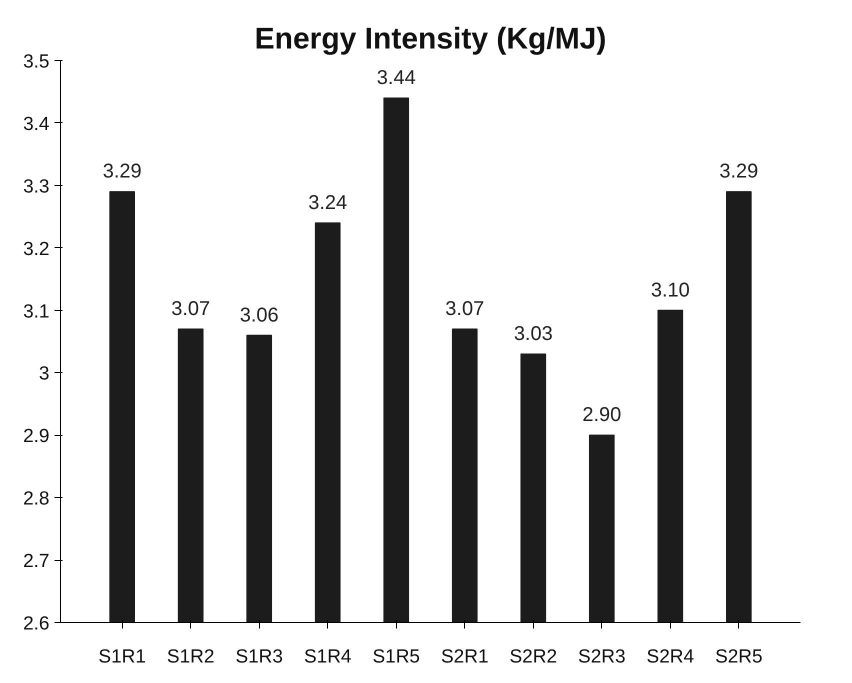  Describe the element at coordinates (44, 374) in the screenshot. I see `y-tick-label: 3` at that location.